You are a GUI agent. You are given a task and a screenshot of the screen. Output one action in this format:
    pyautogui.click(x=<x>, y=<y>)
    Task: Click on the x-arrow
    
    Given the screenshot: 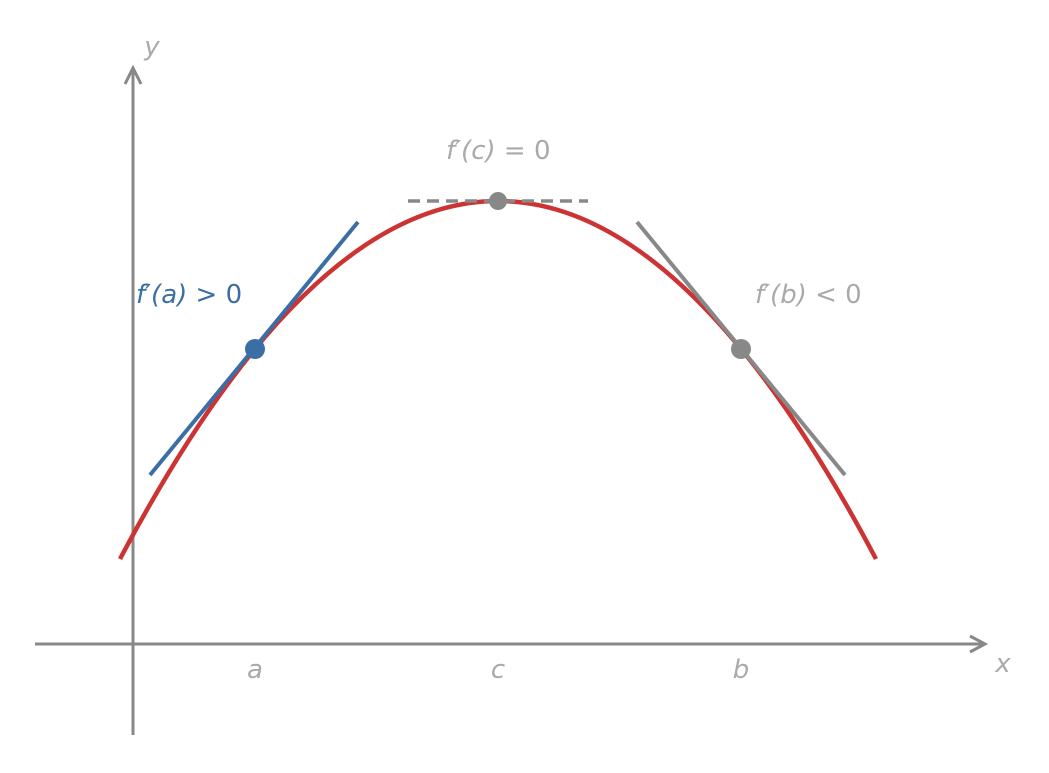 What is the action you would take?
    pyautogui.click(x=979, y=644)
    